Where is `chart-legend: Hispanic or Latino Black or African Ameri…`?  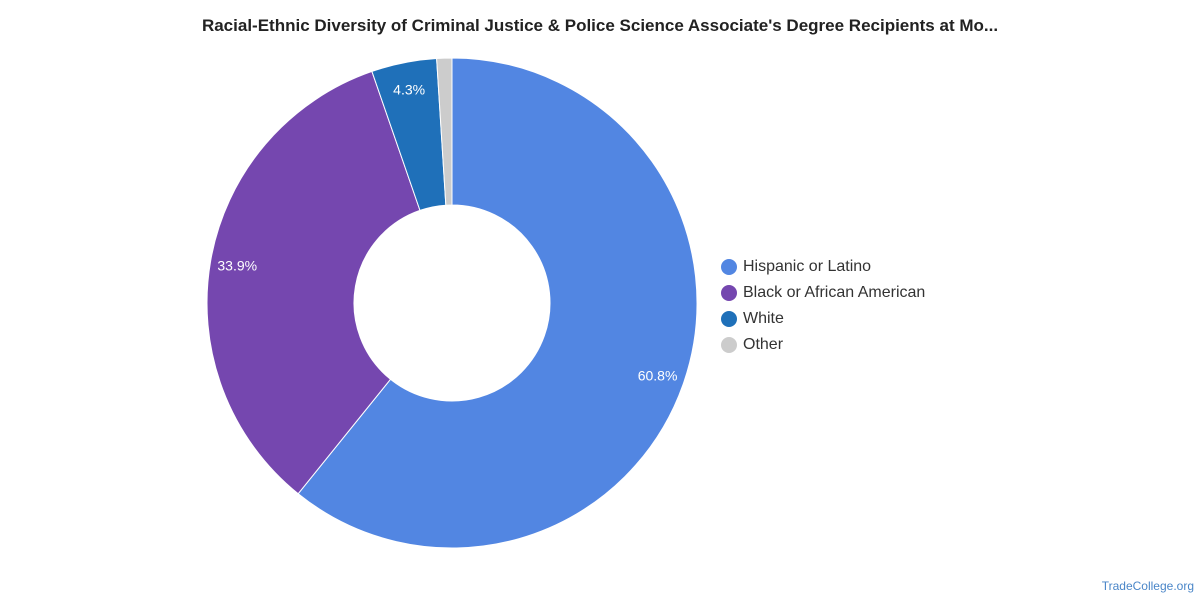
chart-legend: Hispanic or Latino Black or African Ameri… is located at coordinates (823, 306).